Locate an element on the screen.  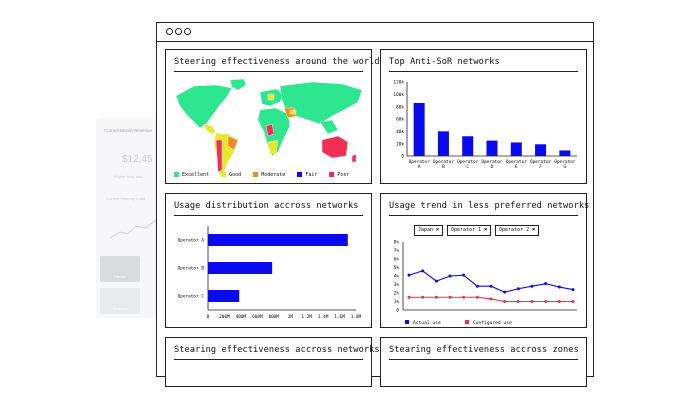
x-tick-label: 0 is located at coordinates (208, 317).